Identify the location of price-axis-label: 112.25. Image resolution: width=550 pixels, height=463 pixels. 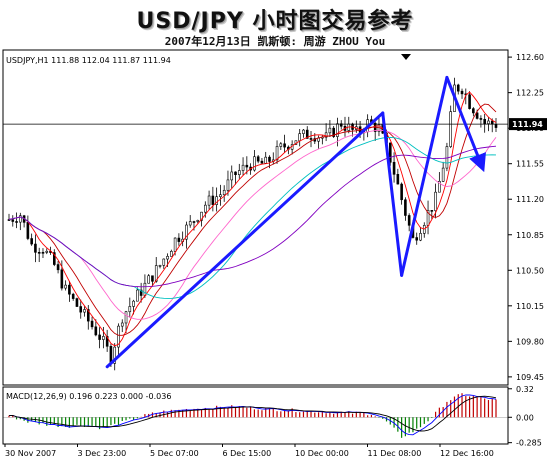
(530, 93).